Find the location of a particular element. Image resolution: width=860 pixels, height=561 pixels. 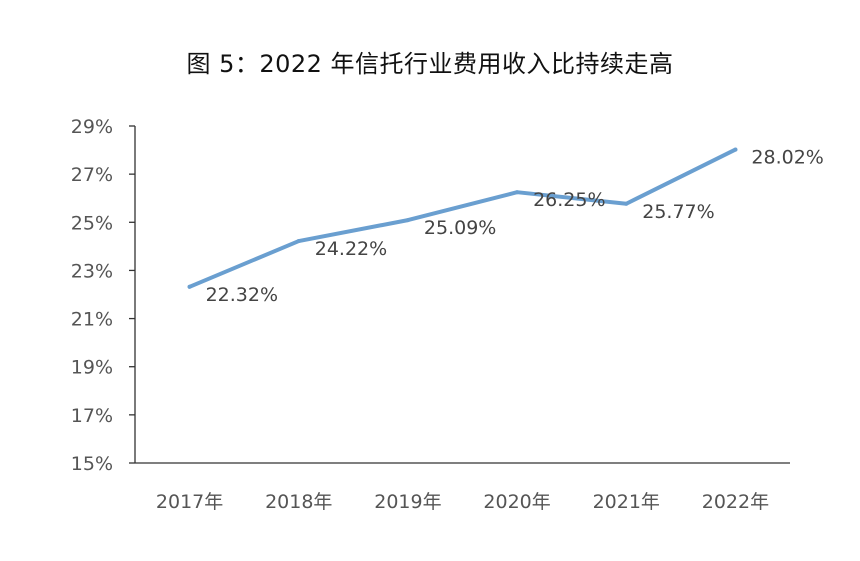

y-tick-label: 21% is located at coordinates (92, 320).